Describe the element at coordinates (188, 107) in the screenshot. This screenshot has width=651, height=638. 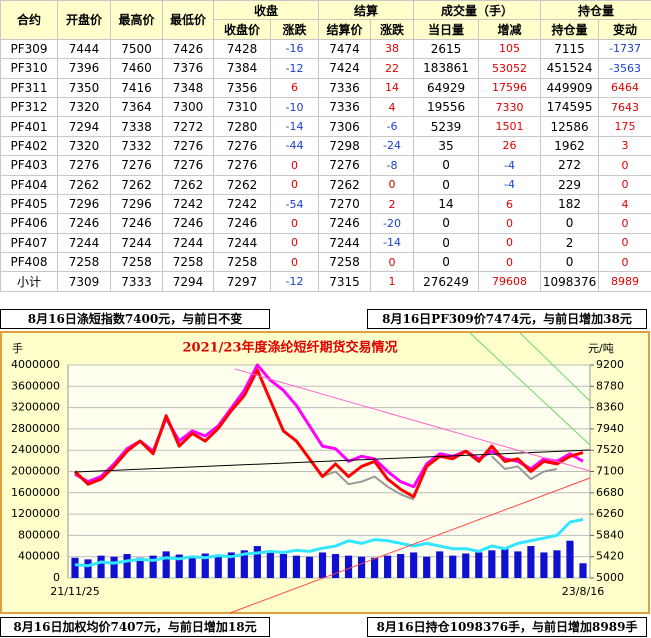
I see `table-cell: 7300` at that location.